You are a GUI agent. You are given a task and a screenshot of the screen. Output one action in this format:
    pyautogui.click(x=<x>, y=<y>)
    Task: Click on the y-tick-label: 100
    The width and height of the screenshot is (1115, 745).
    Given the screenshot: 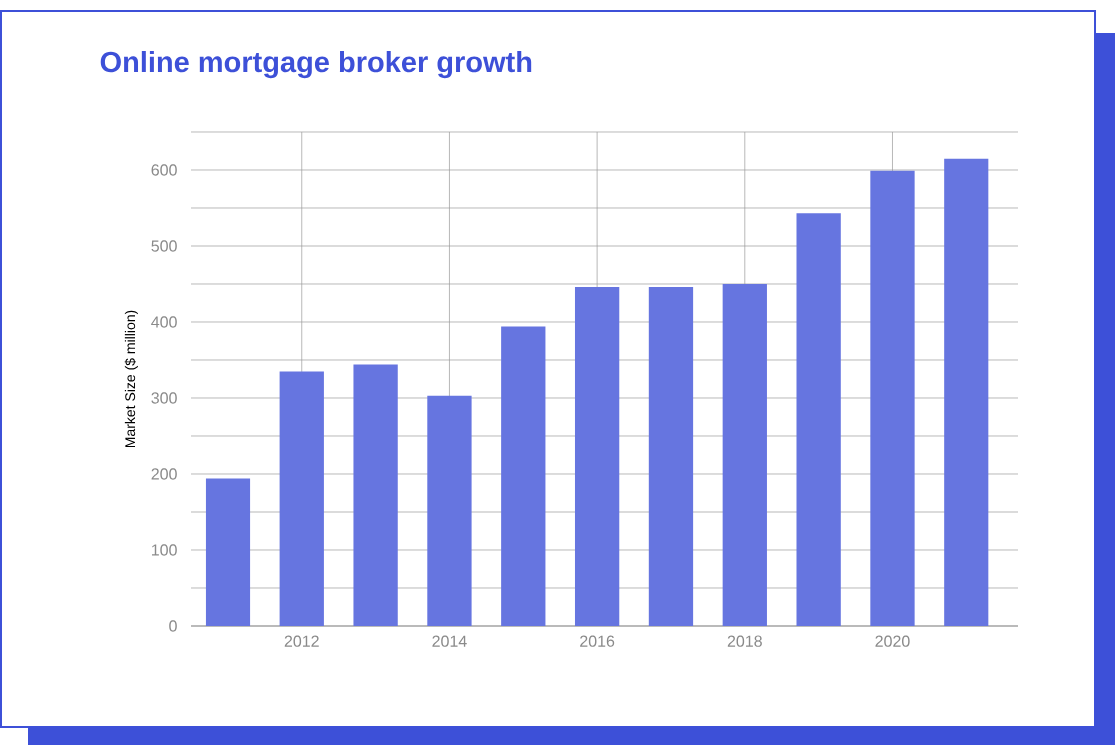 What is the action you would take?
    pyautogui.click(x=164, y=550)
    